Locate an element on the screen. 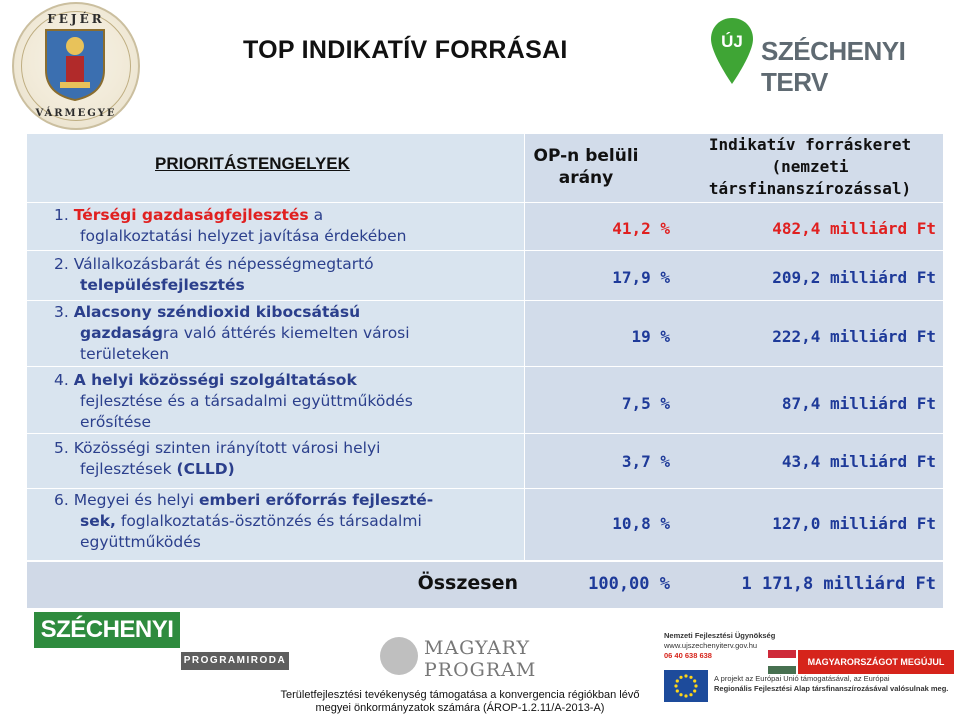 The image size is (960, 715). op-share-value: 41,2 % is located at coordinates (641, 228).